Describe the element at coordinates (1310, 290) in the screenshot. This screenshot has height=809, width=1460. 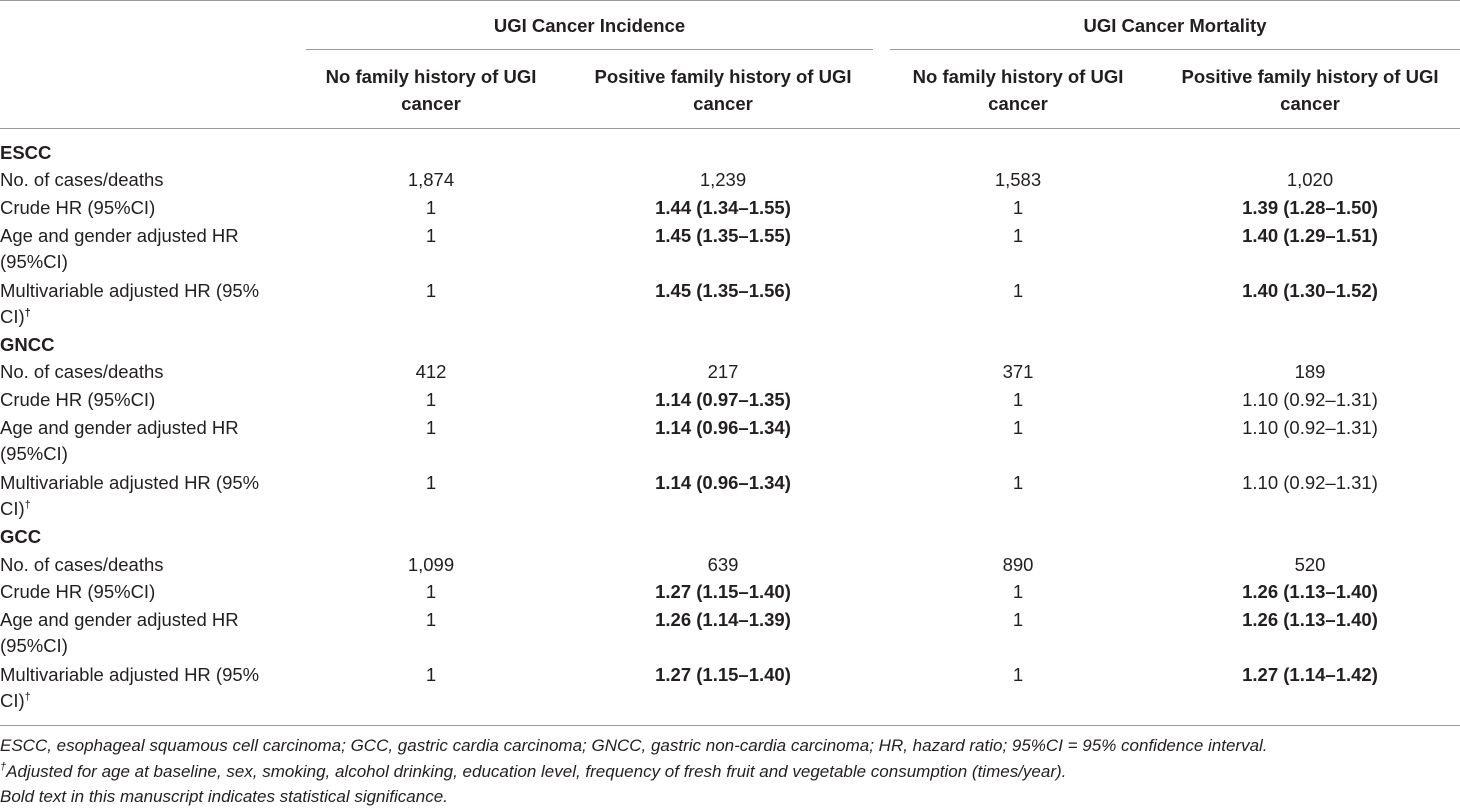
I see `table-cell-significant: 1.40 (1.30–1.52)` at that location.